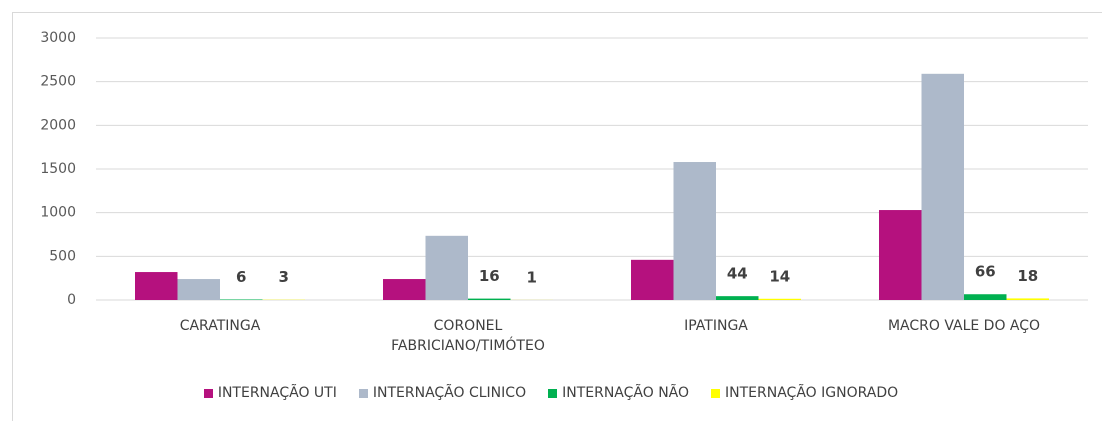 This screenshot has height=421, width=1102. What do you see at coordinates (241, 277) in the screenshot?
I see `data-label: 6` at bounding box center [241, 277].